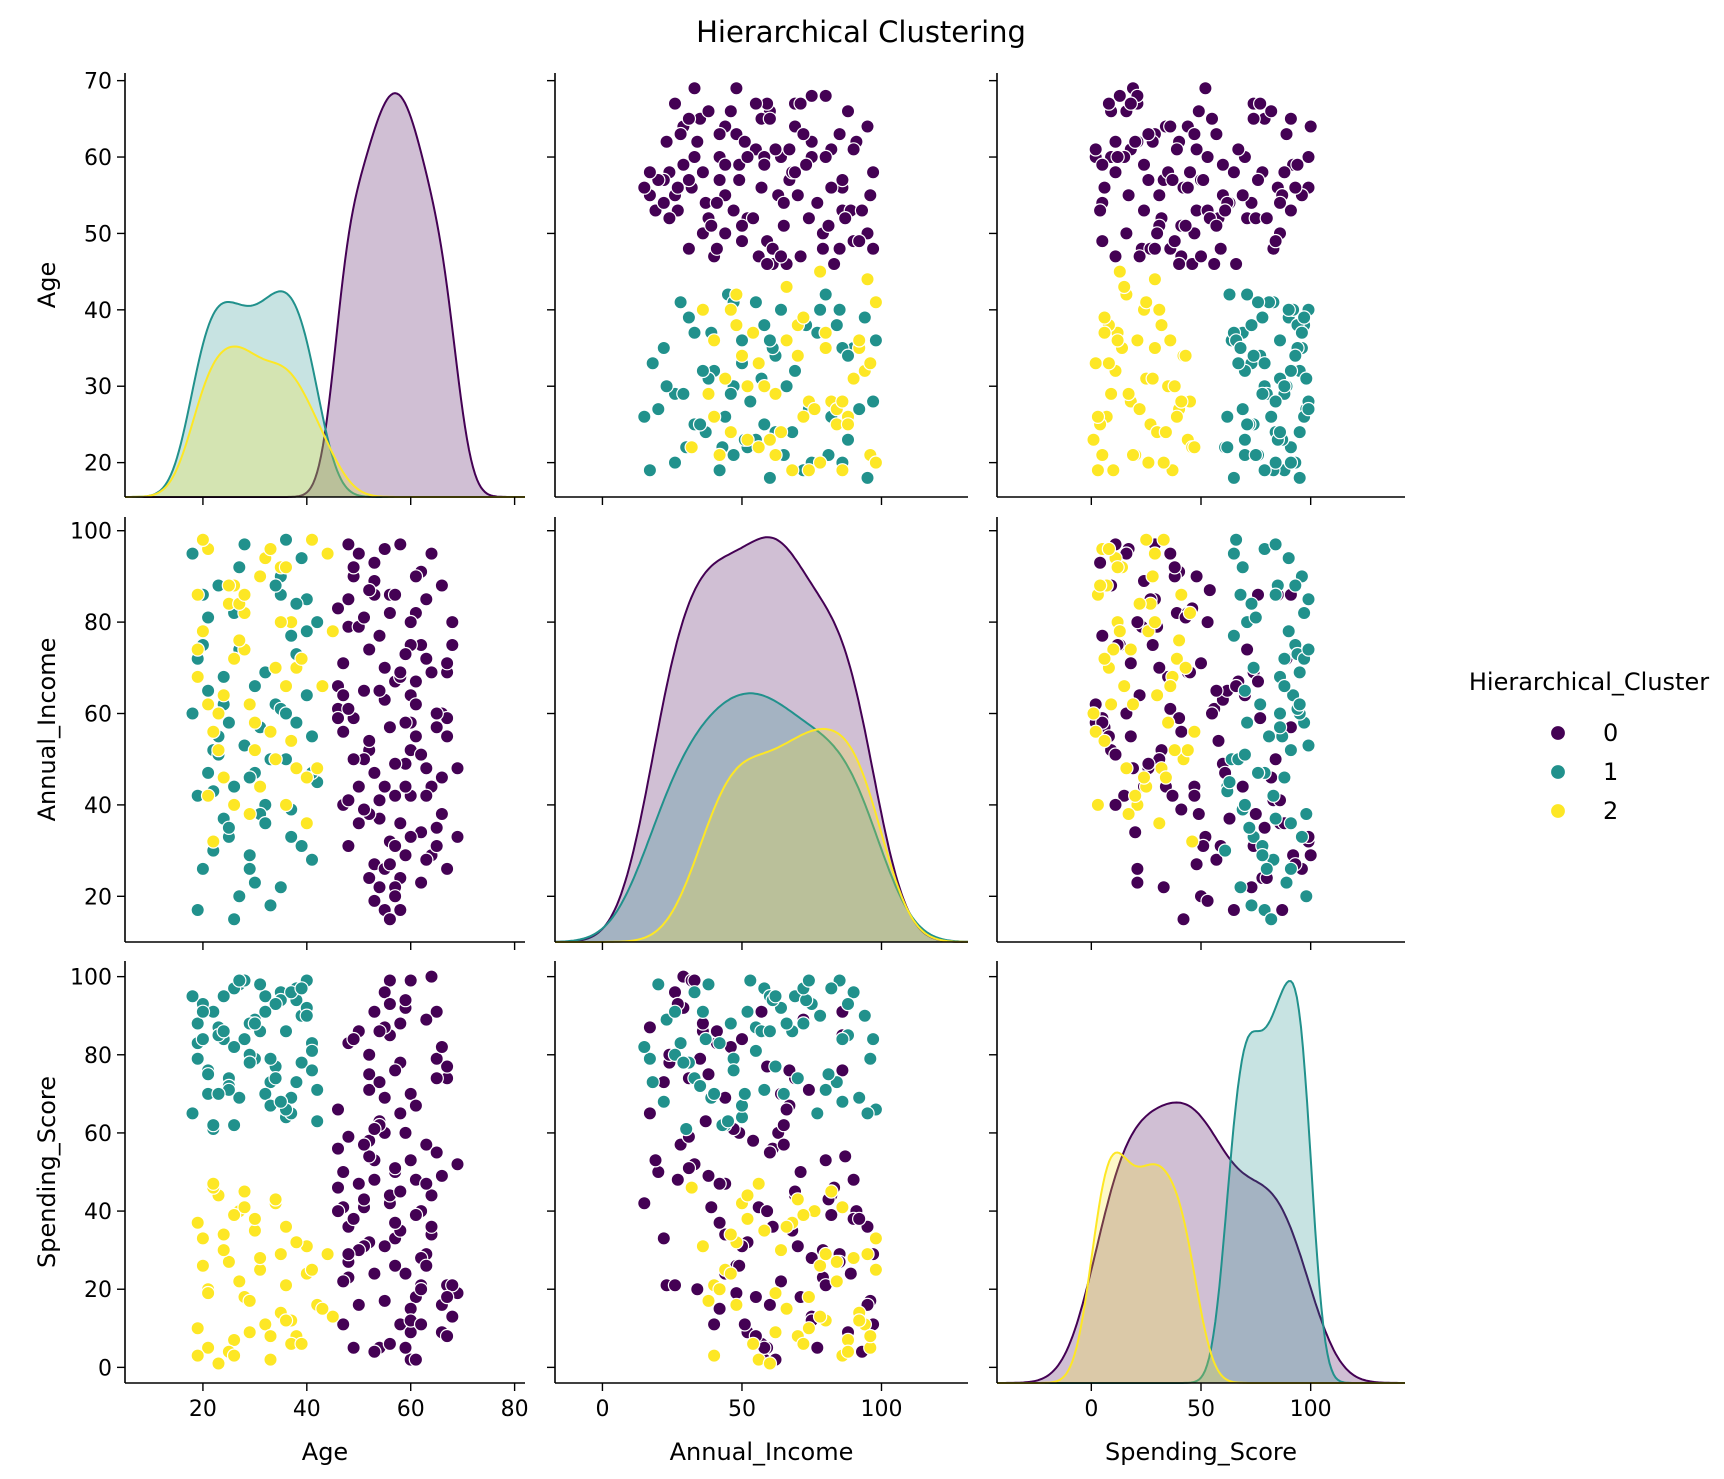  Describe the element at coordinates (1610, 733) in the screenshot. I see `legend-label: 0` at that location.